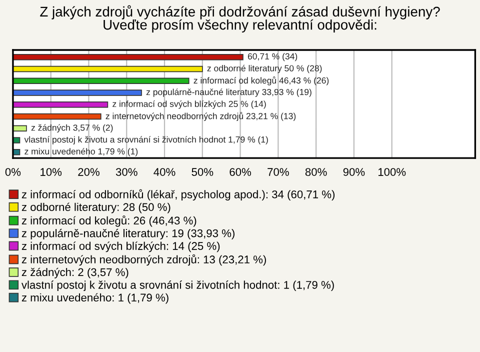 This screenshot has height=352, width=480. What do you see at coordinates (229, 92) in the screenshot?
I see `data-label: z populárně-naučné literatury 33,93 % (19)` at bounding box center [229, 92].